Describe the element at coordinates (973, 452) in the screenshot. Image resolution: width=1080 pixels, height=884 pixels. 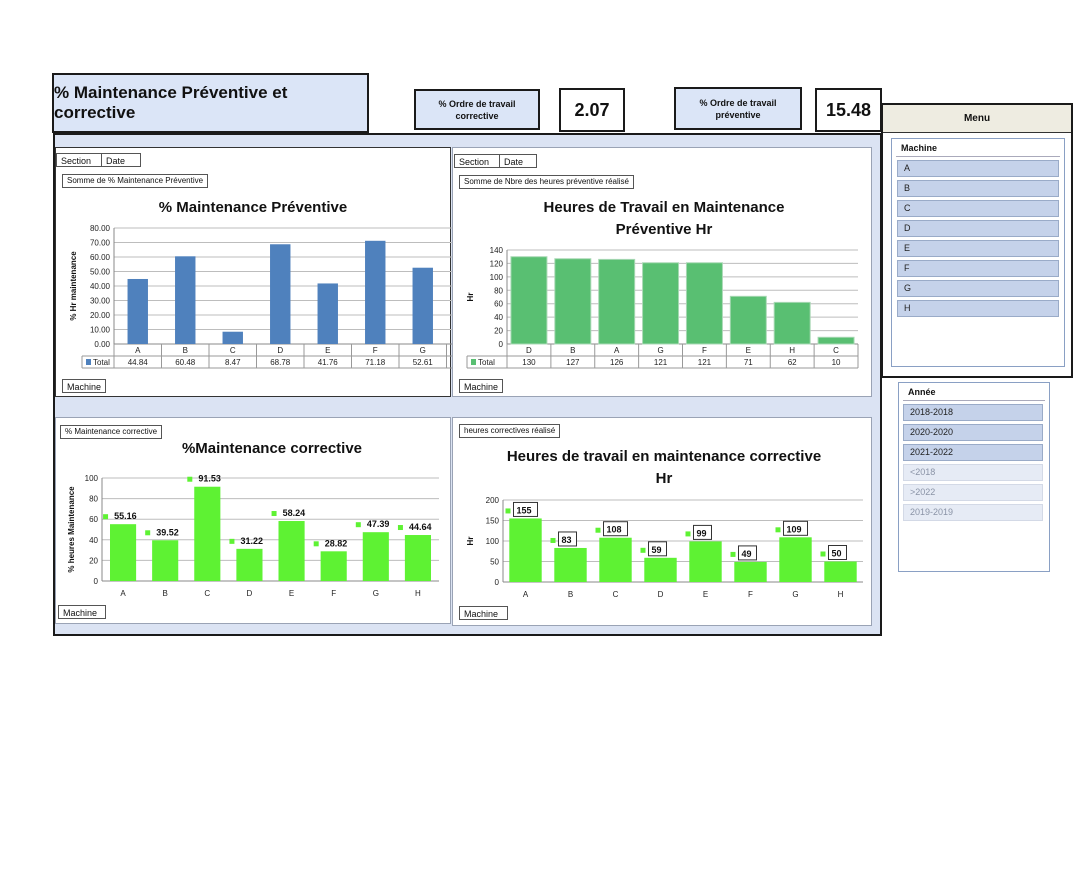
I see `annee-slicer-item: 2021-2022` at that location.